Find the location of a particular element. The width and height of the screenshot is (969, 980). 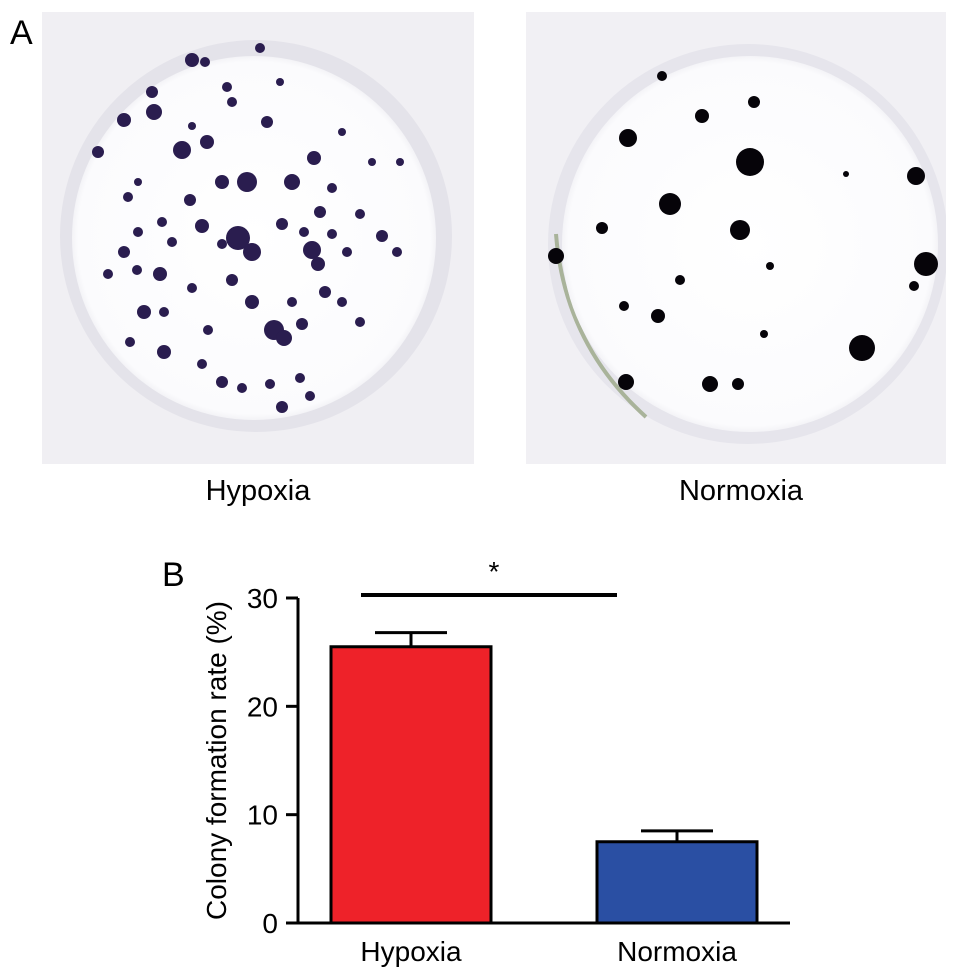

x-tick-label: Hypoxia is located at coordinates (411, 951).